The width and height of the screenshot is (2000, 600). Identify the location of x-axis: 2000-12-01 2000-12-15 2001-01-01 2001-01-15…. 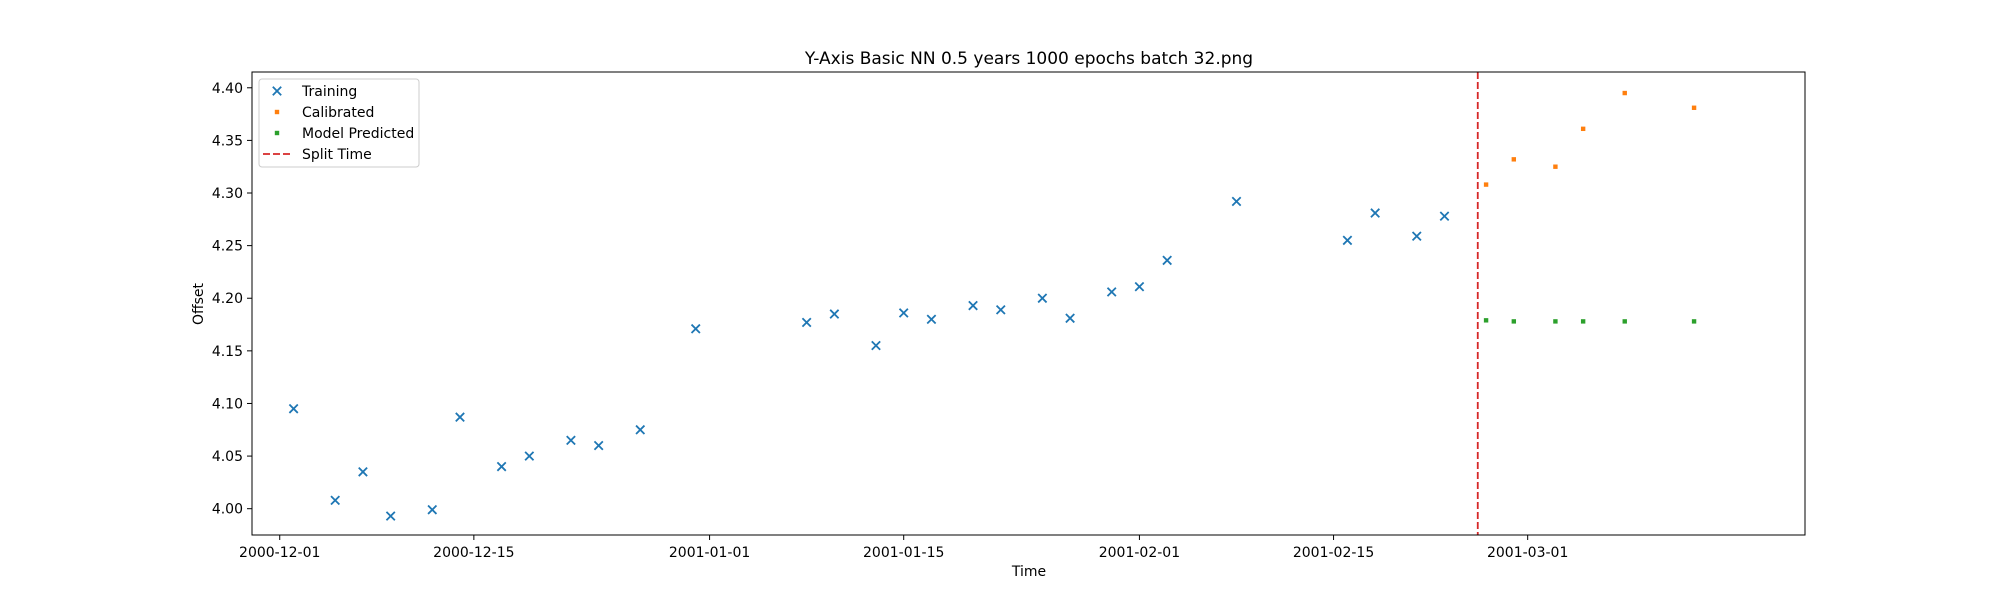
(903, 548).